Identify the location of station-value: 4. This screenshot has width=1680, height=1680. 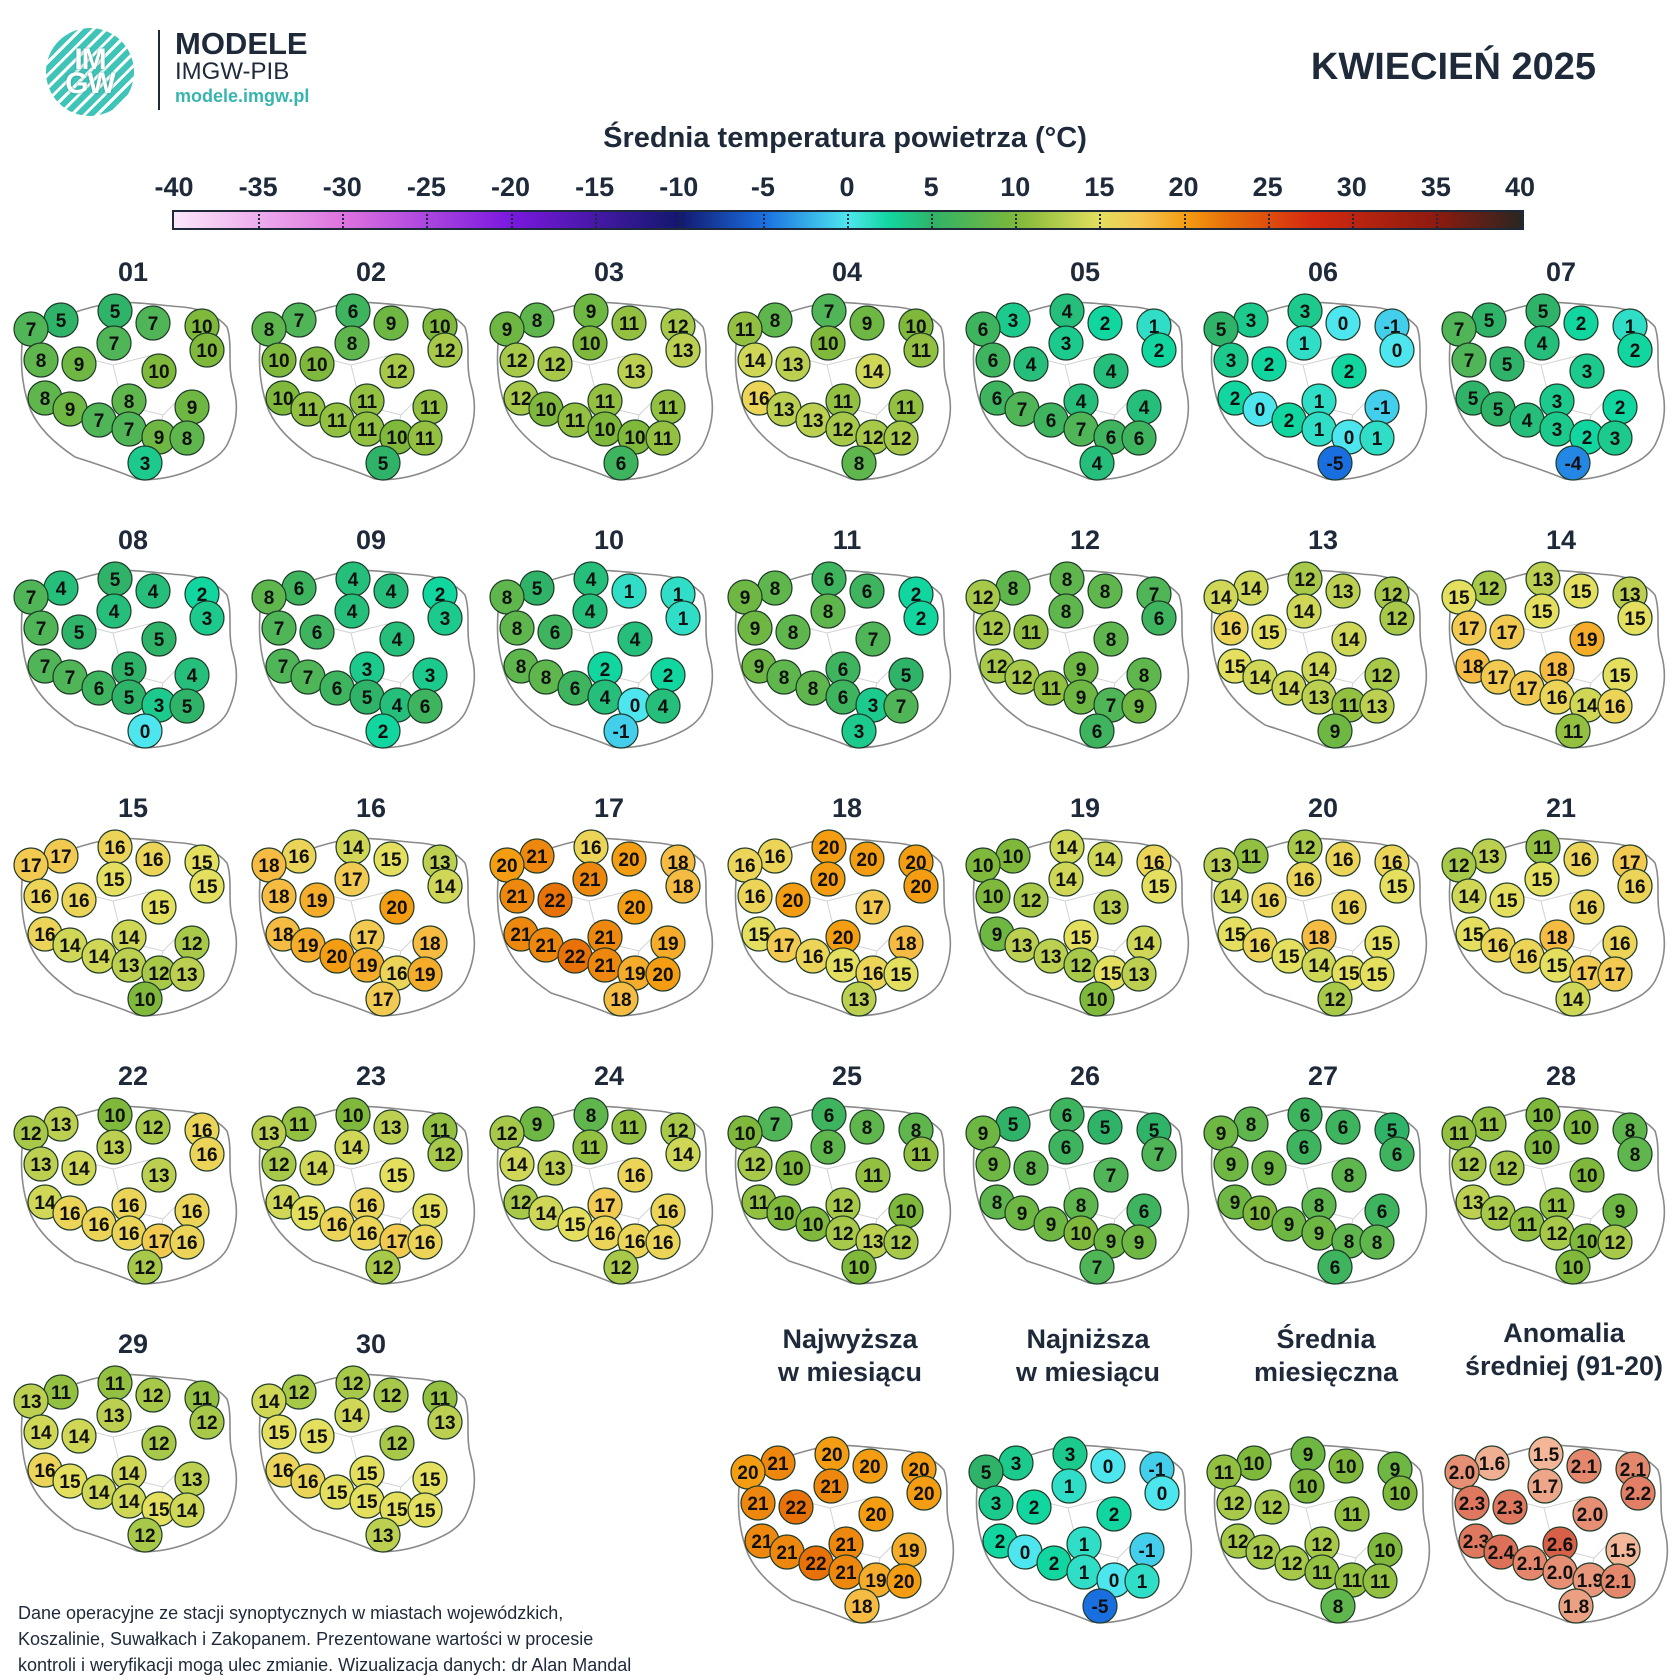
(1144, 408).